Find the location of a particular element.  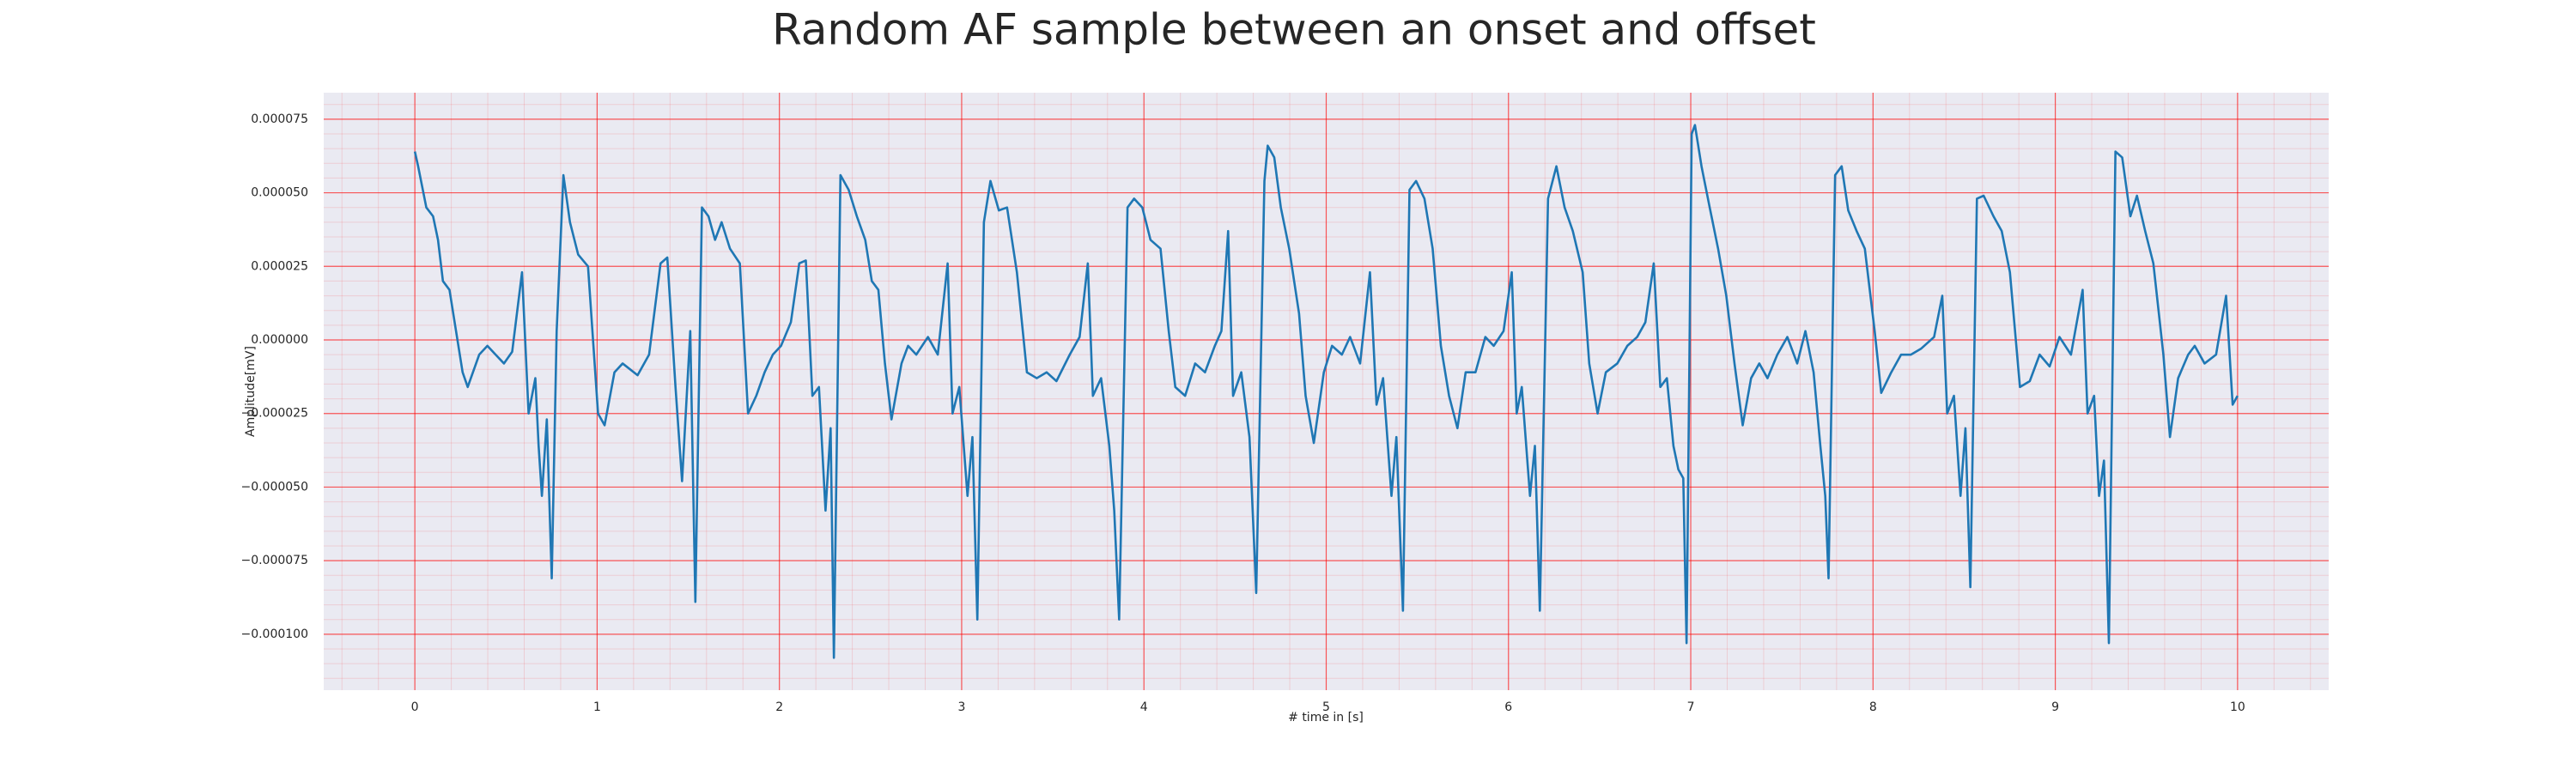

x-tick-label: 5 is located at coordinates (1326, 707).